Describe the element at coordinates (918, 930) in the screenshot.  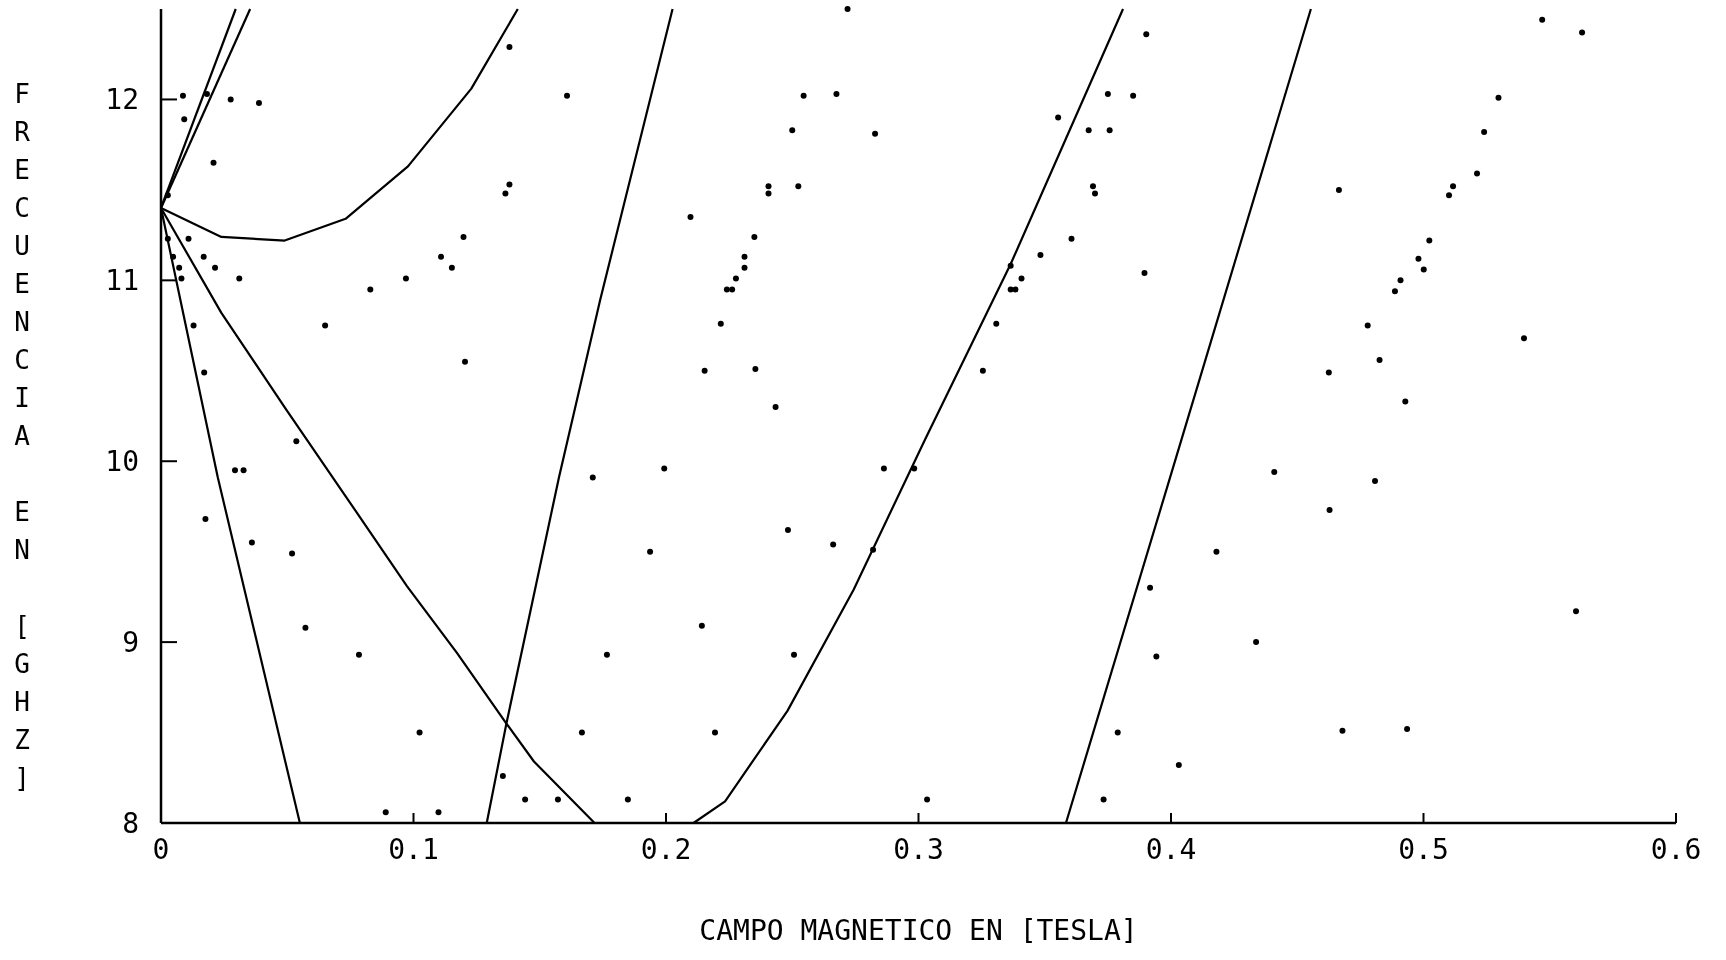
I see `x-axis-title: CAMPO MAGNETICO EN [TESLA]` at that location.